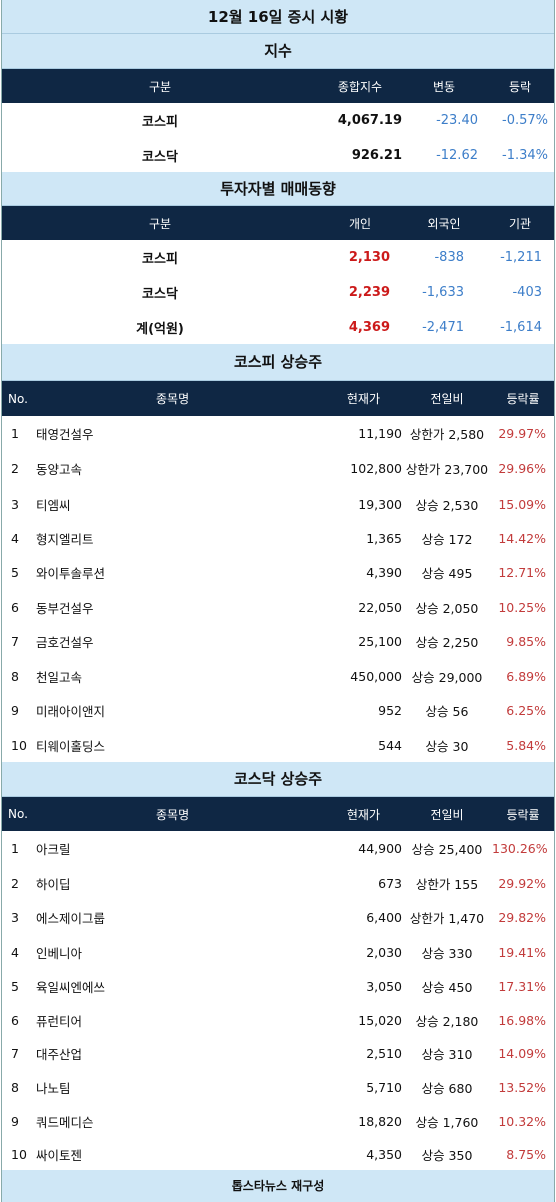 The height and width of the screenshot is (1202, 556). Describe the element at coordinates (278, 433) in the screenshot. I see `stock-row: 1 태영건설우 11,190 상한가 2,580 29.97%` at that location.